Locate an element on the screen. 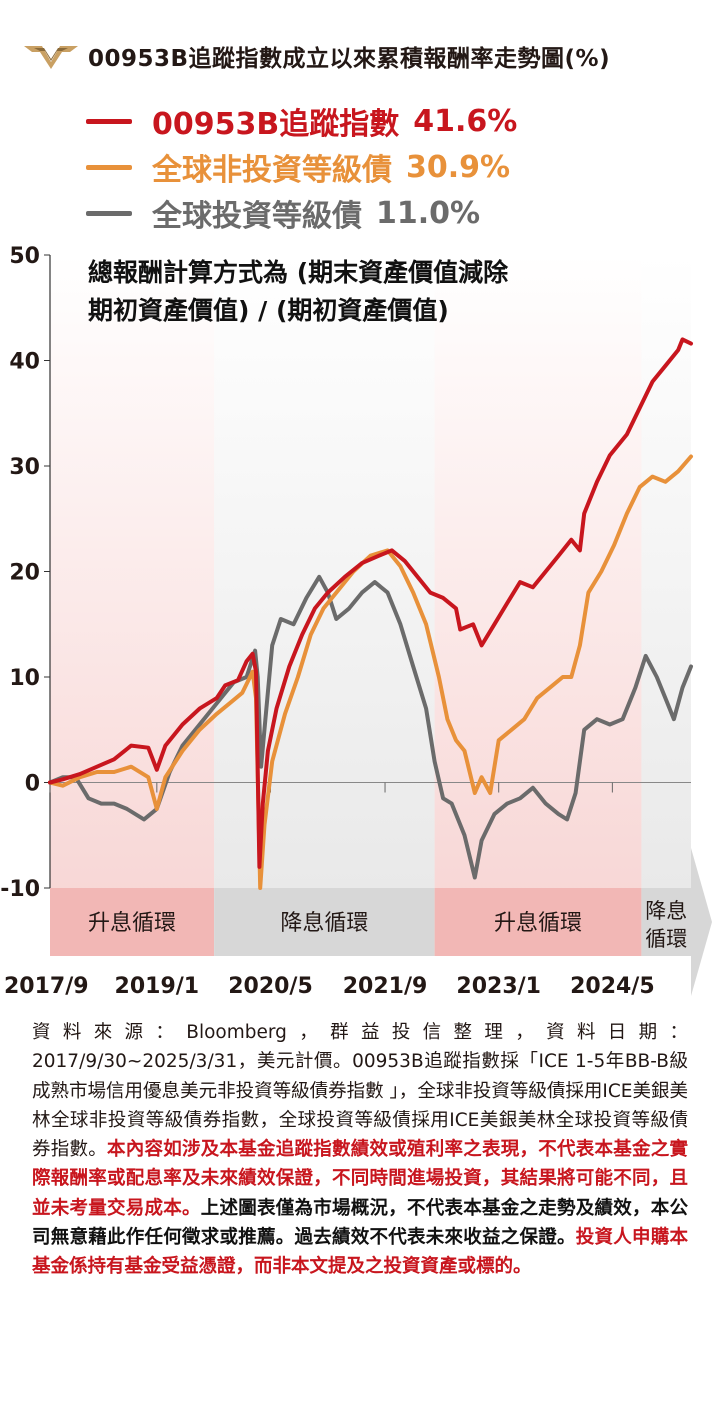 Image resolution: width=720 pixels, height=1420 pixels. legend-swatch is located at coordinates (109, 213).